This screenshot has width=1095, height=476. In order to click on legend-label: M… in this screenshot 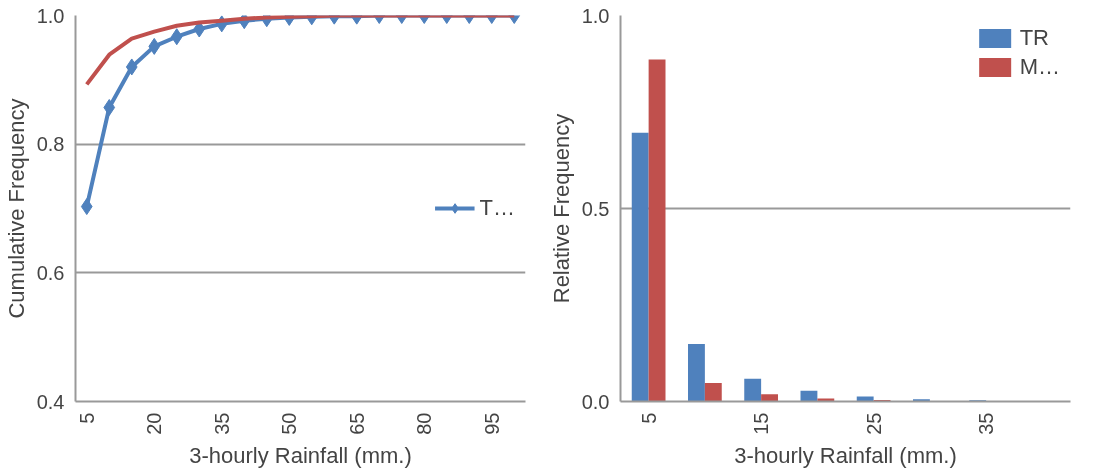, I will do `click(1039, 67)`.